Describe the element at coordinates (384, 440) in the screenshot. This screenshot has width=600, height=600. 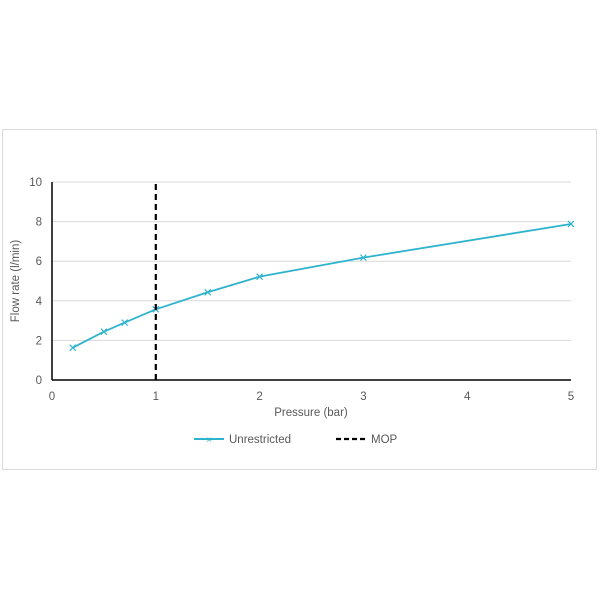
I see `legend-label-mop: MOP` at that location.